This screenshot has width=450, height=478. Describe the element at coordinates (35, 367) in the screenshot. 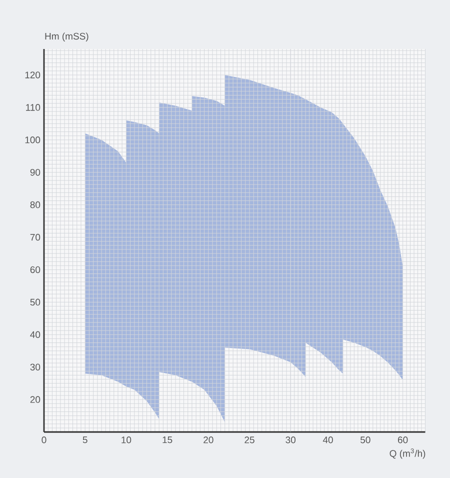

I see `y-tick-label: 30` at that location.